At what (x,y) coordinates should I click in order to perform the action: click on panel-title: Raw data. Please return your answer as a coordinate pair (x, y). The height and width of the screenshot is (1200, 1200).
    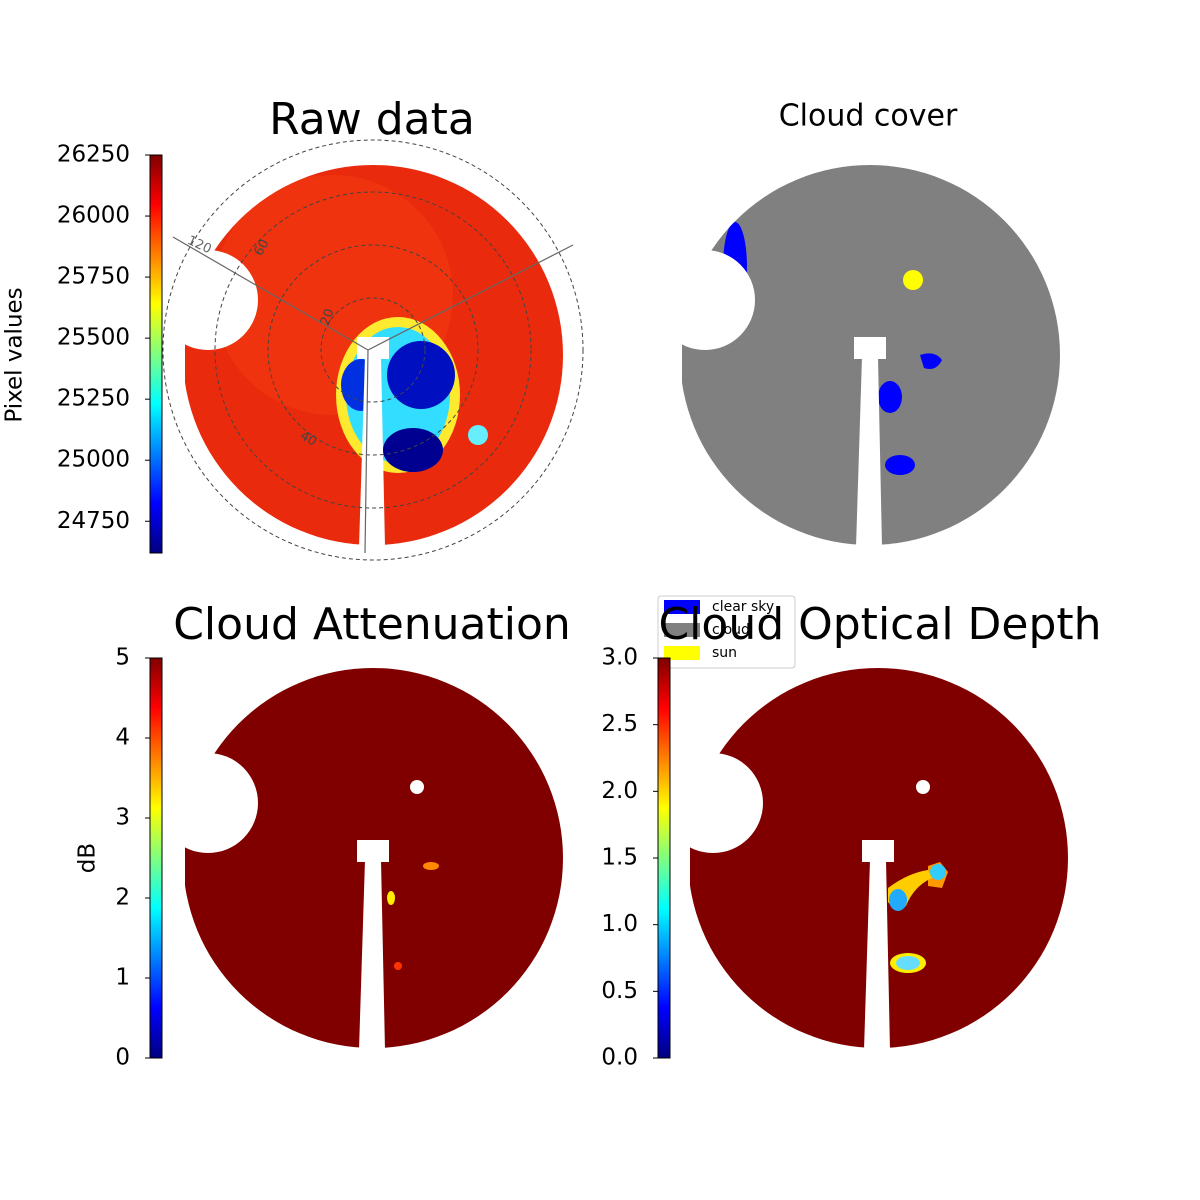
    Looking at the image, I should click on (372, 119).